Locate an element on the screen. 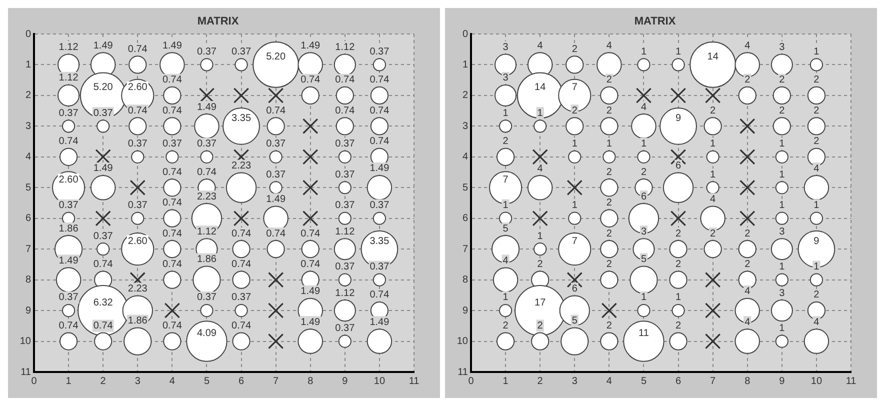 The height and width of the screenshot is (407, 885). y-tick-label: 3 is located at coordinates (28, 126).